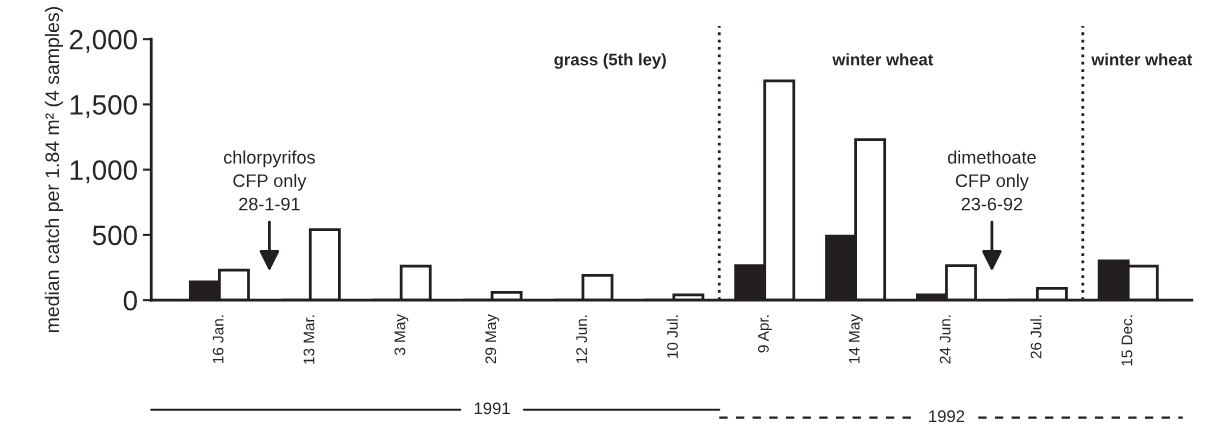 The height and width of the screenshot is (435, 1210). What do you see at coordinates (218, 339) in the screenshot?
I see `x-tick-label: 16 Jan.` at bounding box center [218, 339].